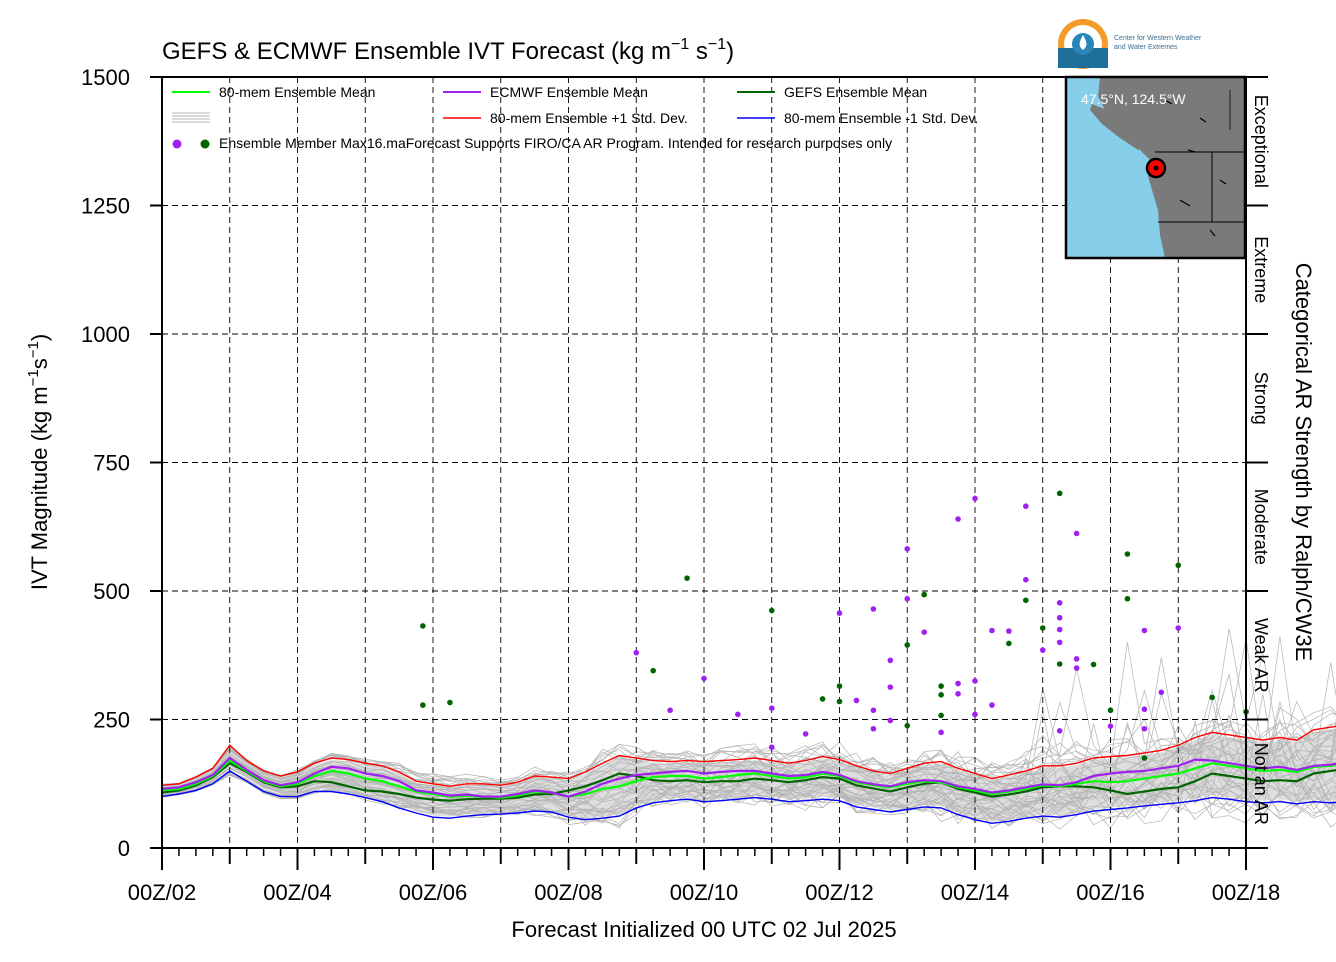  I want to click on y-tick-label: 750, so click(111, 463).